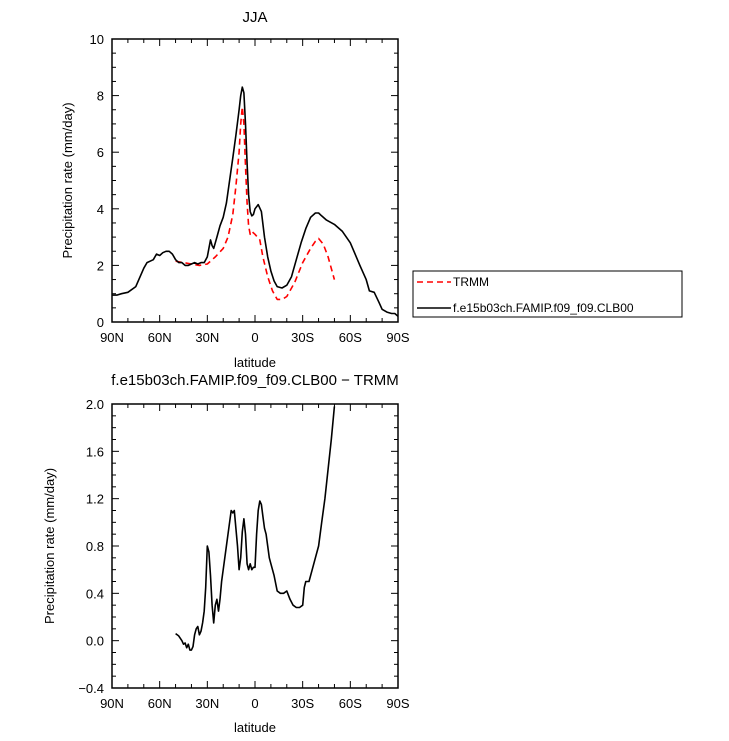 Image resolution: width=729 pixels, height=741 pixels. What do you see at coordinates (255, 727) in the screenshot?
I see `x-axis-label-bottom: latitude` at bounding box center [255, 727].